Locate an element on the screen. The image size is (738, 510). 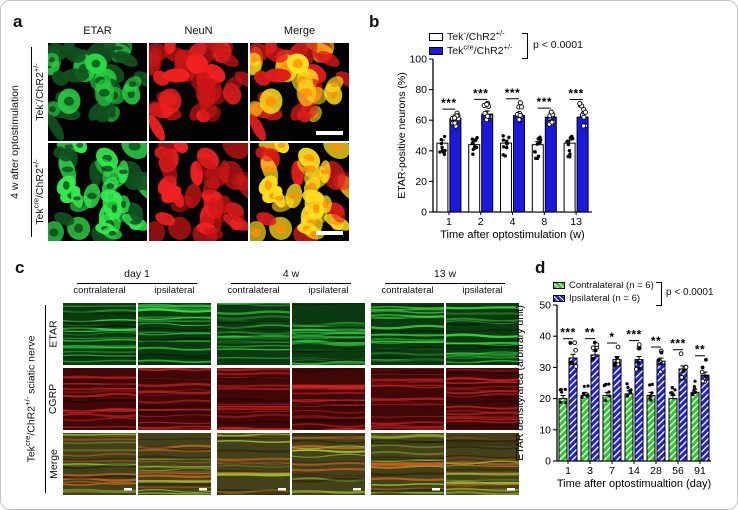
panel-d-legend-bracket is located at coordinates (659, 294).